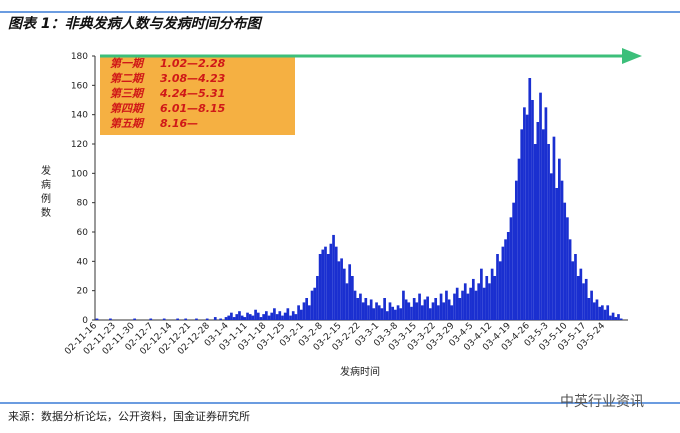 This screenshot has height=433, width=680. Describe the element at coordinates (127, 123) in the screenshot. I see `period-name: 第五期` at that location.